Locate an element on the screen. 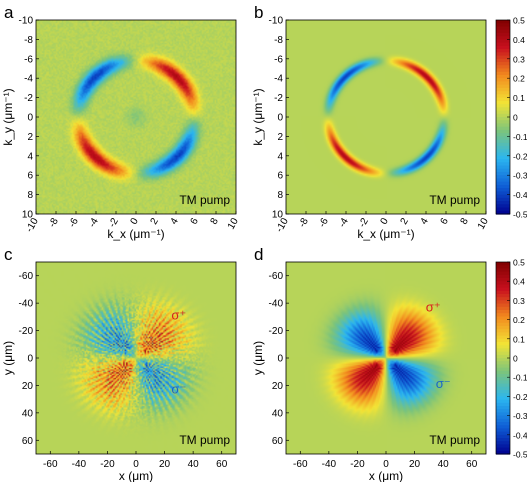 The image size is (527, 487). y-tick-label-c: -20 is located at coordinates (26, 331).